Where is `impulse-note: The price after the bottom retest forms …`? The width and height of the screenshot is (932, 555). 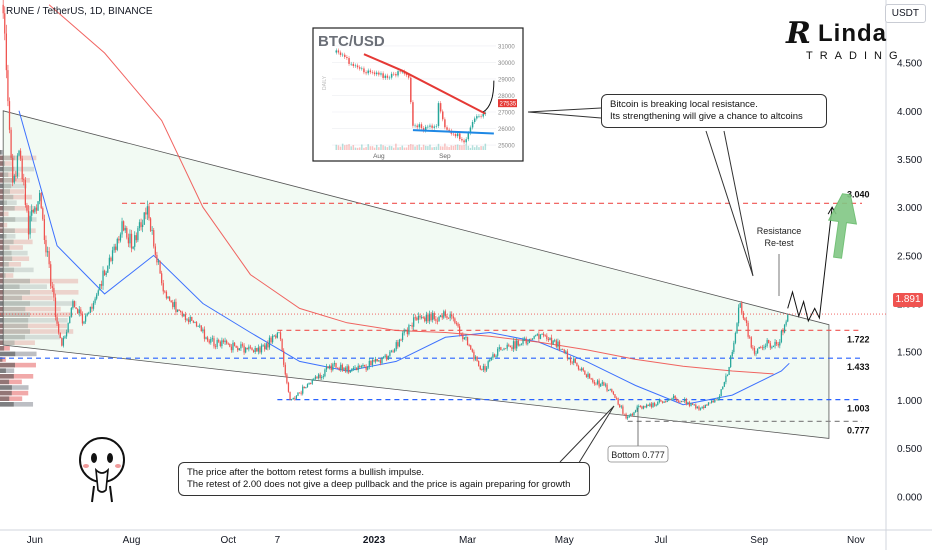 impulse-note: The price after the bottom retest forms … is located at coordinates (384, 479).